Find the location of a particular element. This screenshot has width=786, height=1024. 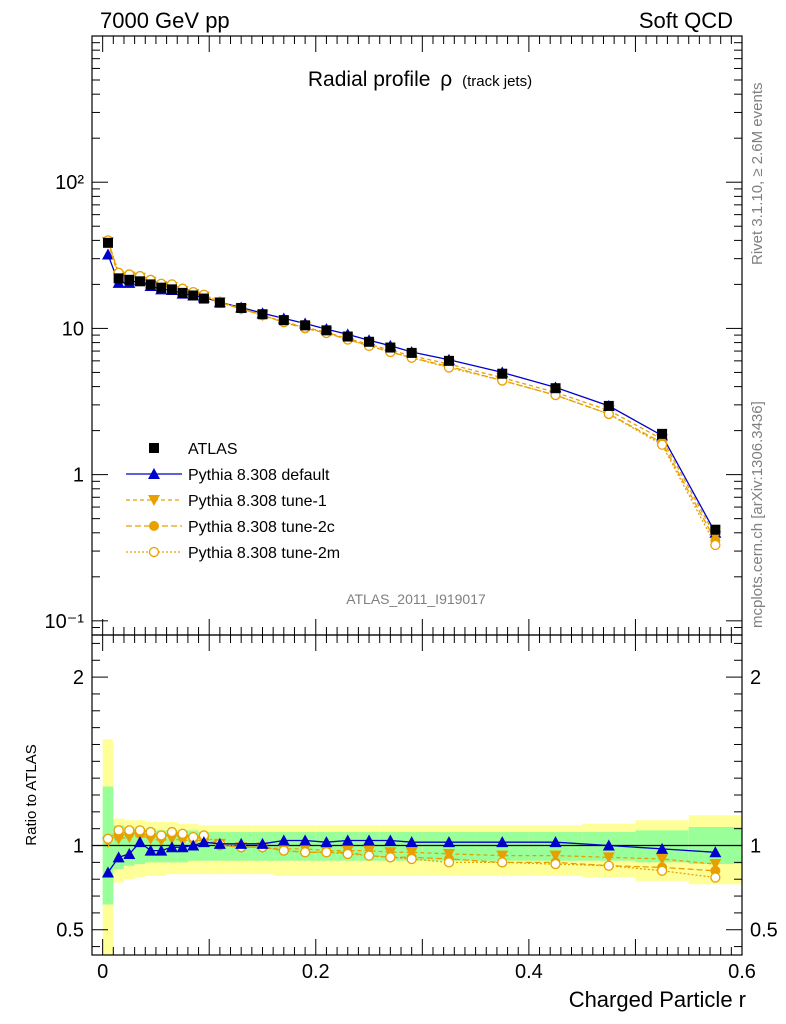

legend-marker-pythia-8-308-default is located at coordinates (154, 473).